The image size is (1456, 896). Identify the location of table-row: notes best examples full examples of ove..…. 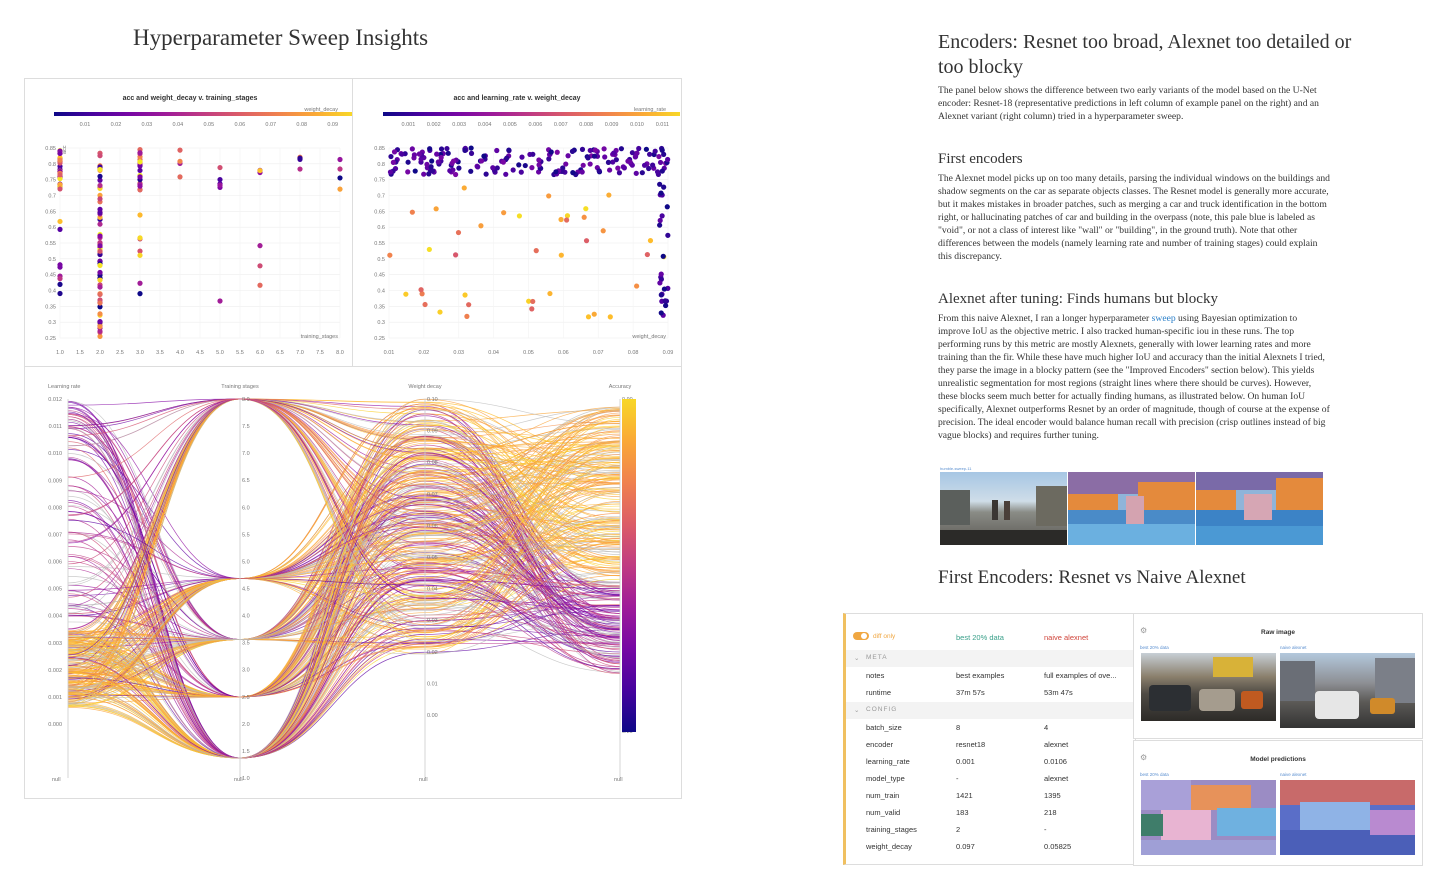
(990, 675).